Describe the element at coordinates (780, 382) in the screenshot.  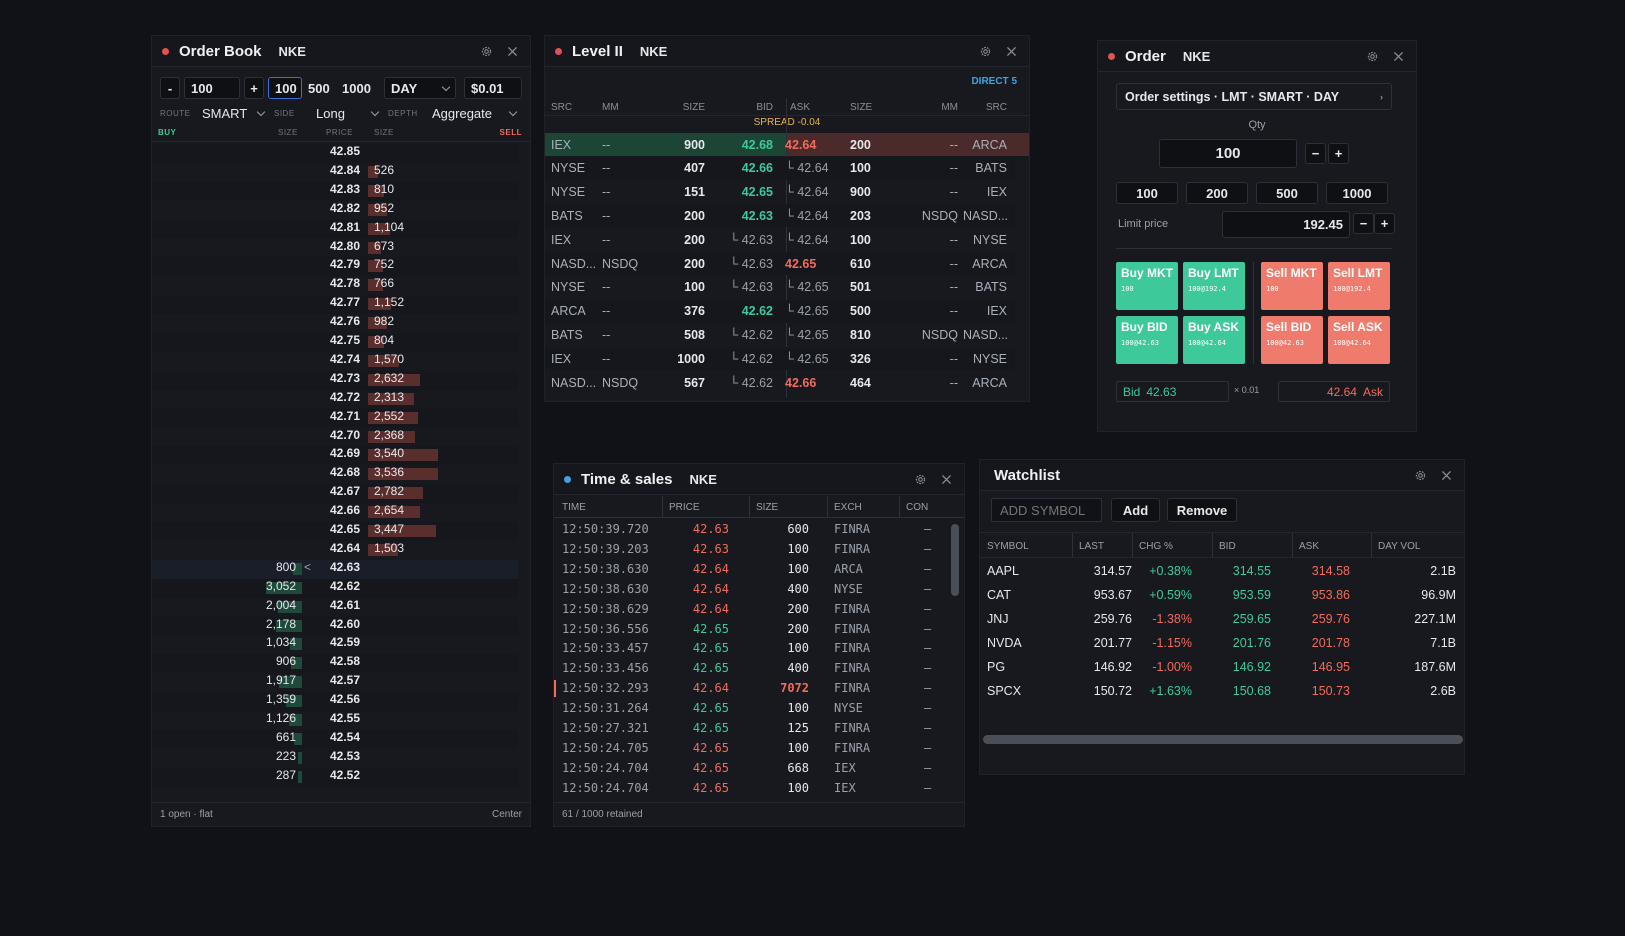
I see `level2-row: NASD... NSDQ 567 └ 42.62 42.66 464 -- ARCA` at that location.